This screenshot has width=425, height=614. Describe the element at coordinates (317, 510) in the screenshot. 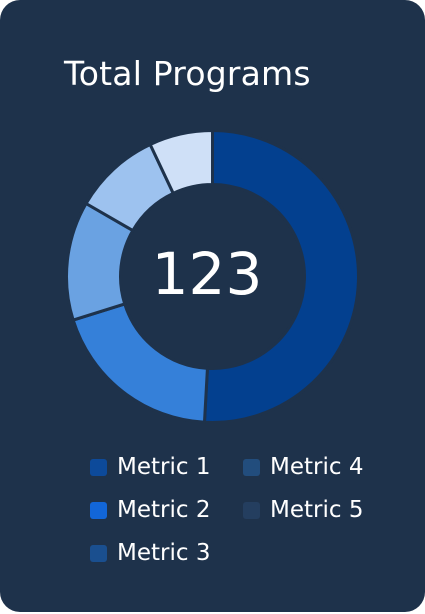

I see `legend-label: Metric 5` at that location.